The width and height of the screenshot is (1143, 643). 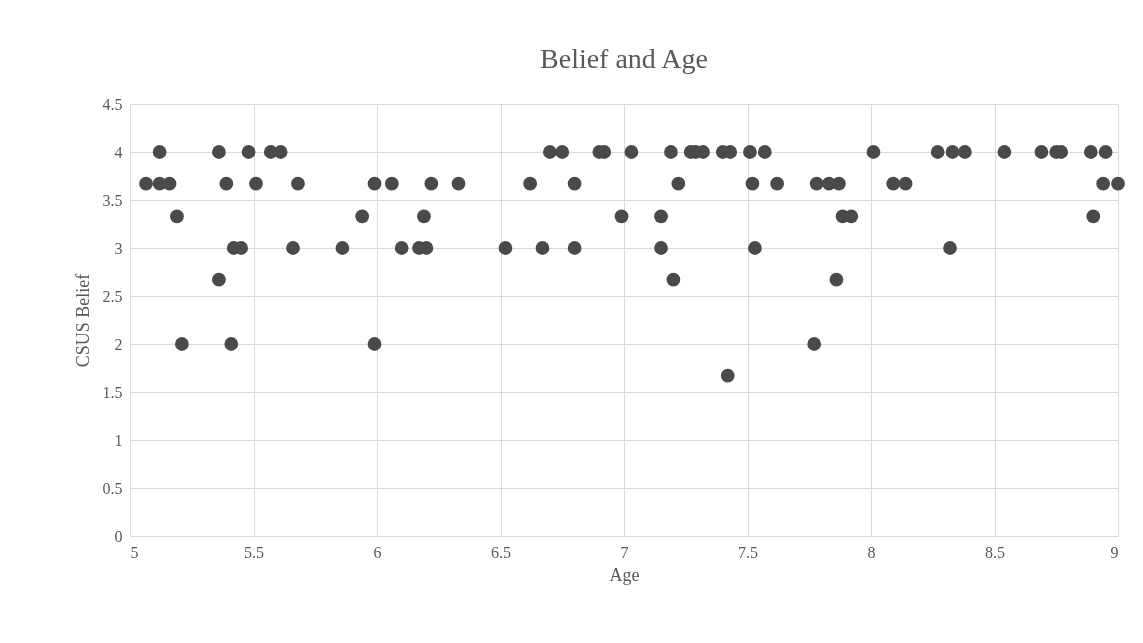 What do you see at coordinates (118, 152) in the screenshot?
I see `y-tick-label: 4` at bounding box center [118, 152].